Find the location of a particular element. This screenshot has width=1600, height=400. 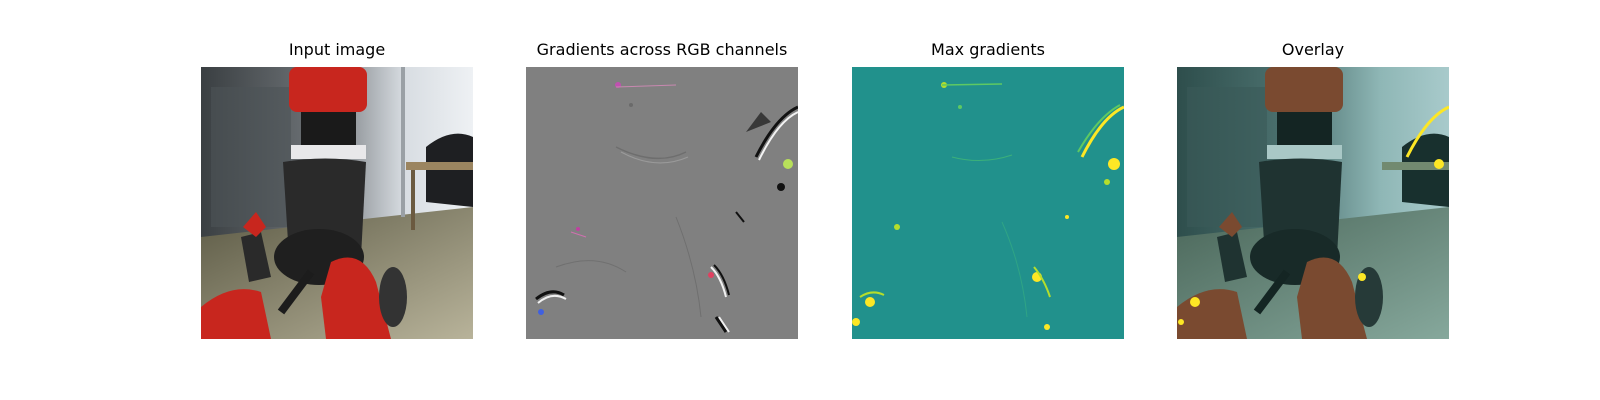

input-image-title: Input image is located at coordinates (337, 49).